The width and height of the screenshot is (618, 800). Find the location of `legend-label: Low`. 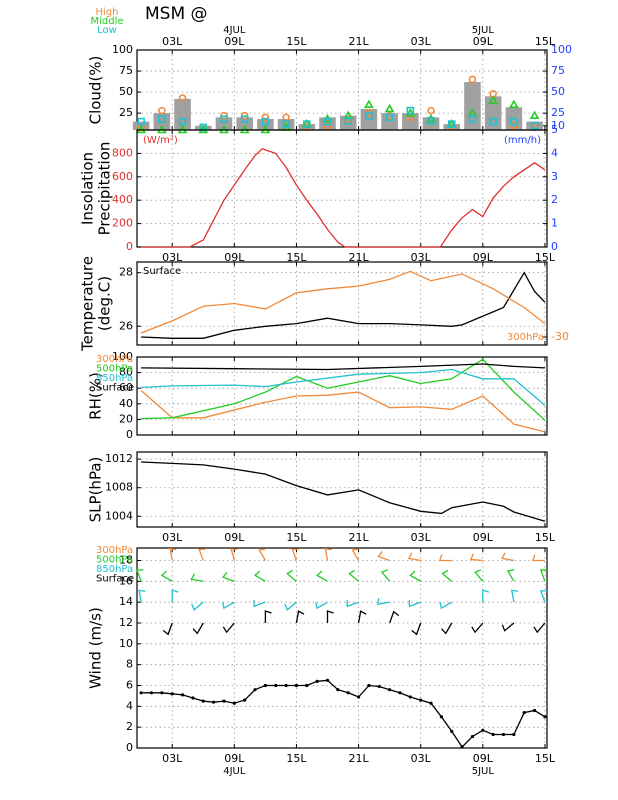

legend-label: Low is located at coordinates (107, 30).